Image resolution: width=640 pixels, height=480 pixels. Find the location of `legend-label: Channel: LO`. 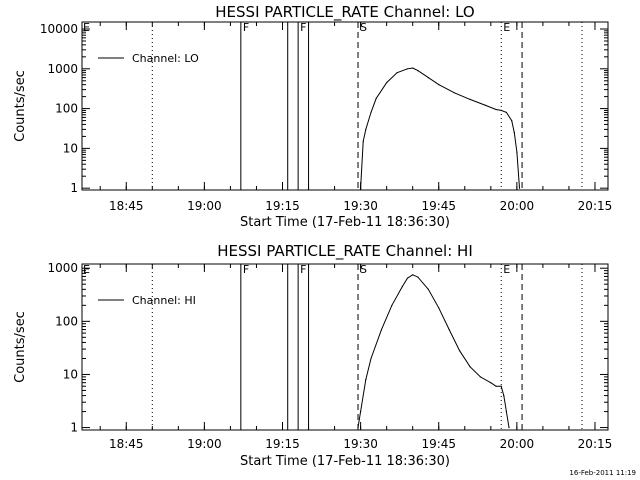

legend-label: Channel: LO is located at coordinates (165, 58).